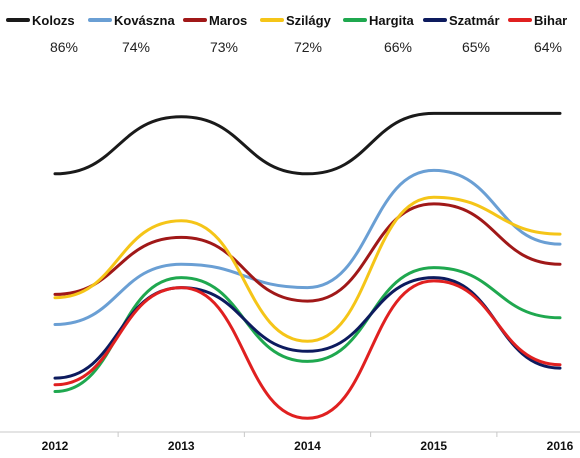 The width and height of the screenshot is (580, 458). I want to click on legend-label-szilagy: Szilágy, so click(309, 20).